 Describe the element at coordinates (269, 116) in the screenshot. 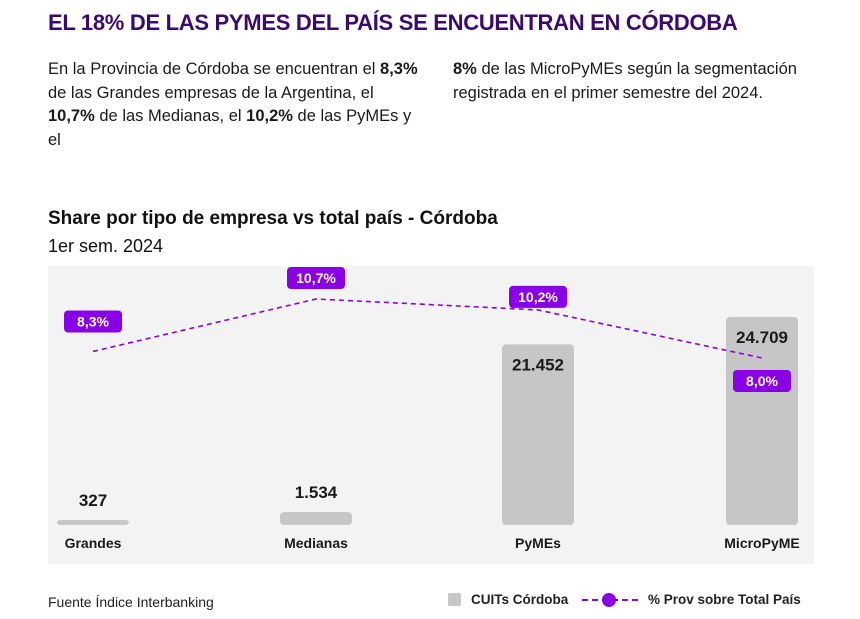

I see `intro-bold-pymes: 10,2%` at that location.